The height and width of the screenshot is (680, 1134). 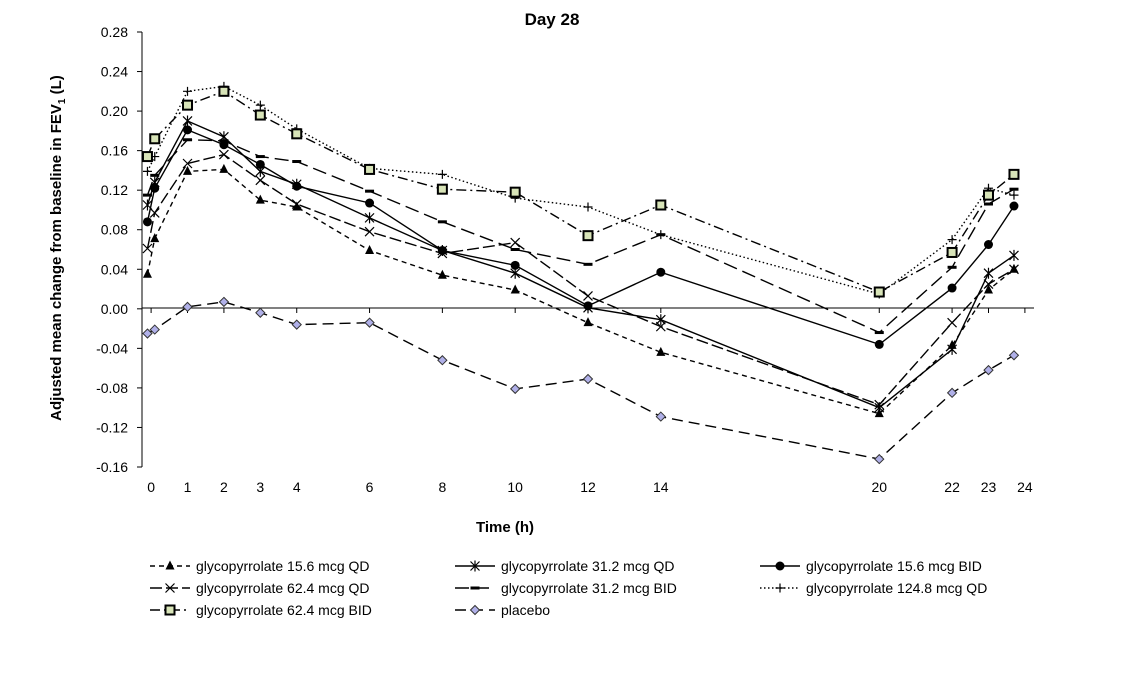 I want to click on y-tick-label: 0.28, so click(x=114, y=32).